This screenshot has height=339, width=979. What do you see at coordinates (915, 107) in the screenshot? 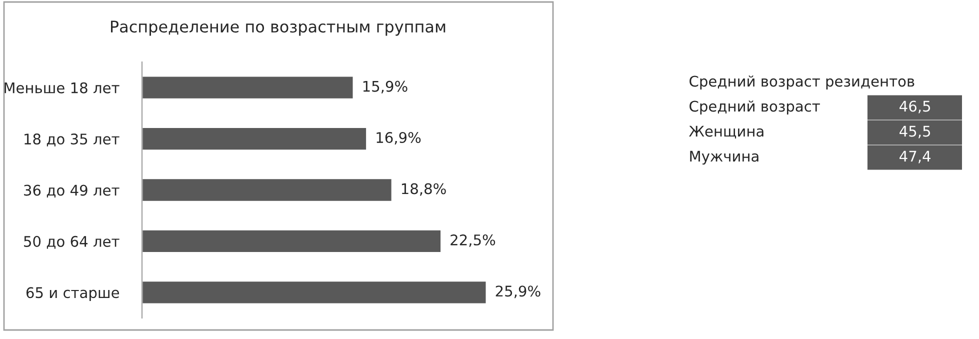
I see `text: 46,5` at bounding box center [915, 107].